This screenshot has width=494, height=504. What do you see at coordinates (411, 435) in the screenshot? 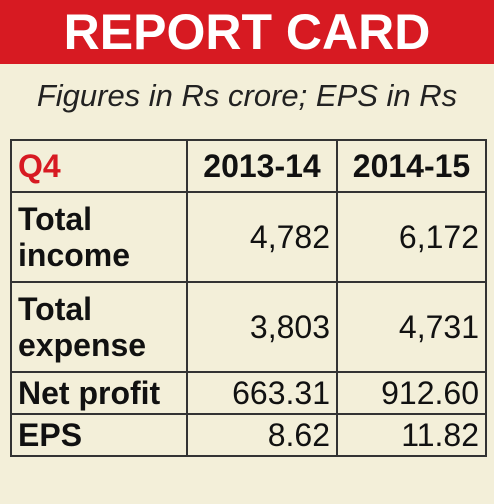
I see `value-cell: 11.82` at bounding box center [411, 435].